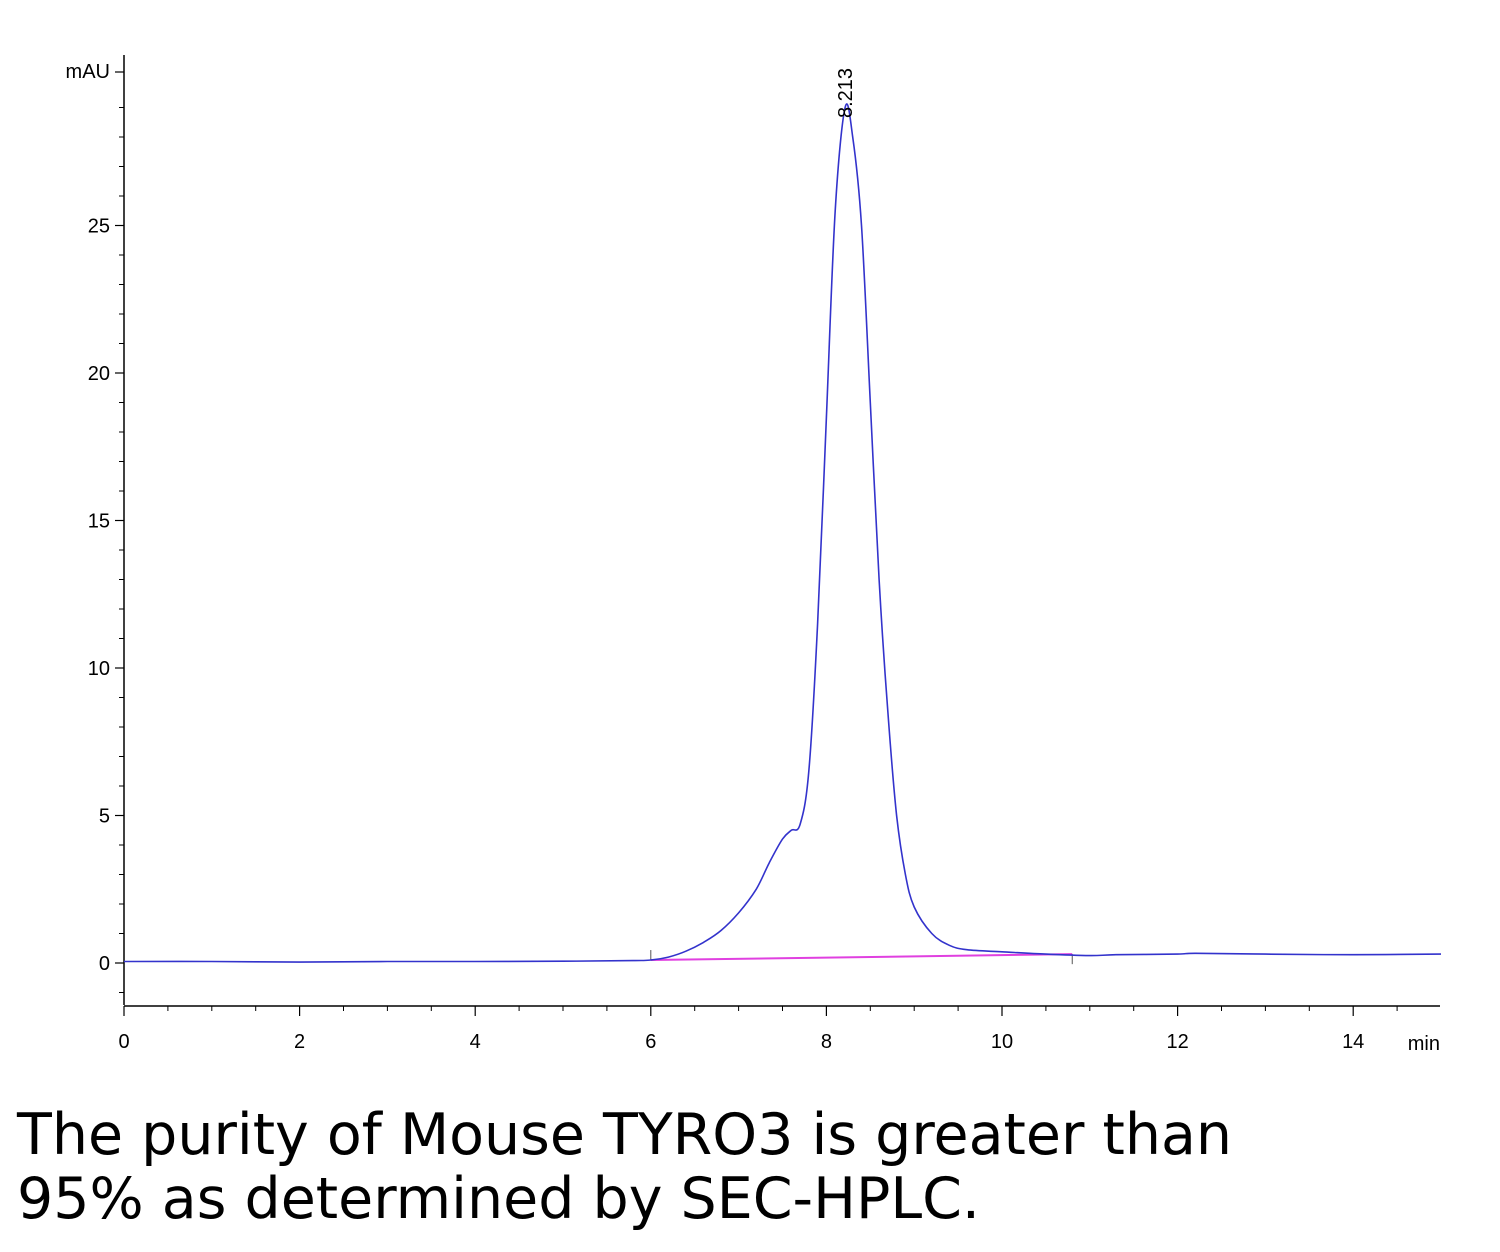 This screenshot has height=1252, width=1500. Describe the element at coordinates (650, 1042) in the screenshot. I see `x-tick-label: 6` at that location.